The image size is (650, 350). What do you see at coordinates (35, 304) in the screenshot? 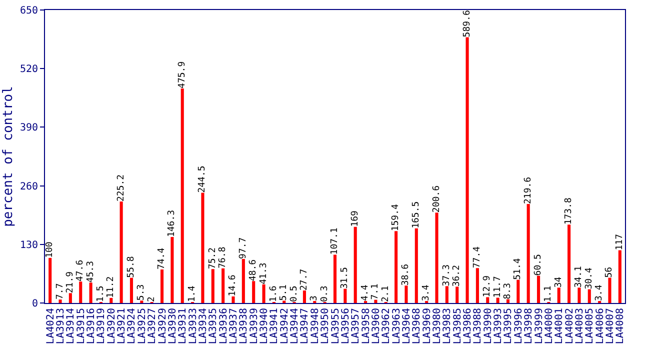
I see `y-tick-label: 0` at bounding box center [35, 304].